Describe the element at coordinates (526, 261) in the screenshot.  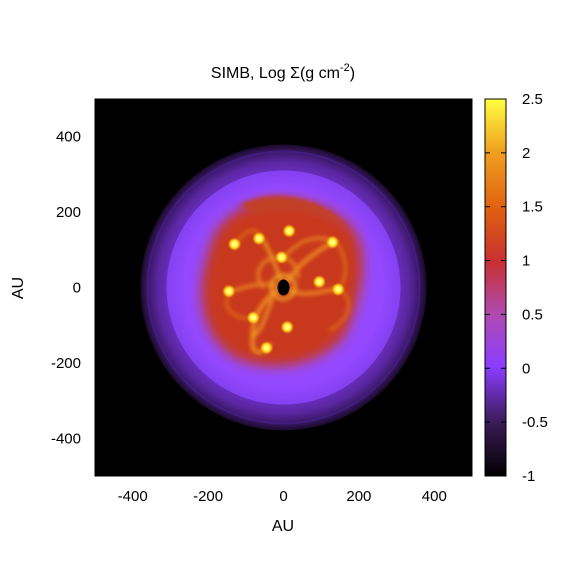
I see `colorbar-tick-label: 1` at that location.